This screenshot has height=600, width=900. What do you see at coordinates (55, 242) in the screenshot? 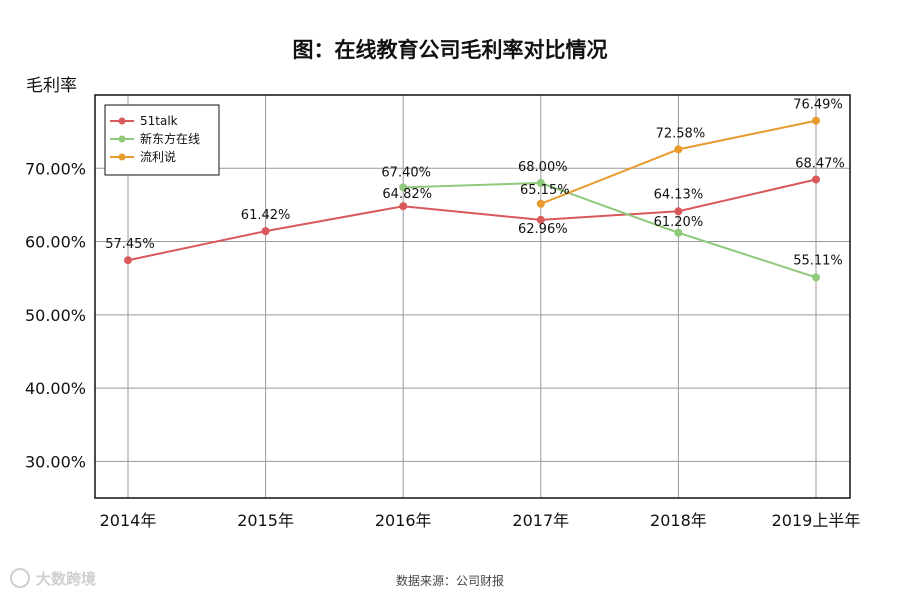
I see `y-tick-label: 60.00%` at bounding box center [55, 242].